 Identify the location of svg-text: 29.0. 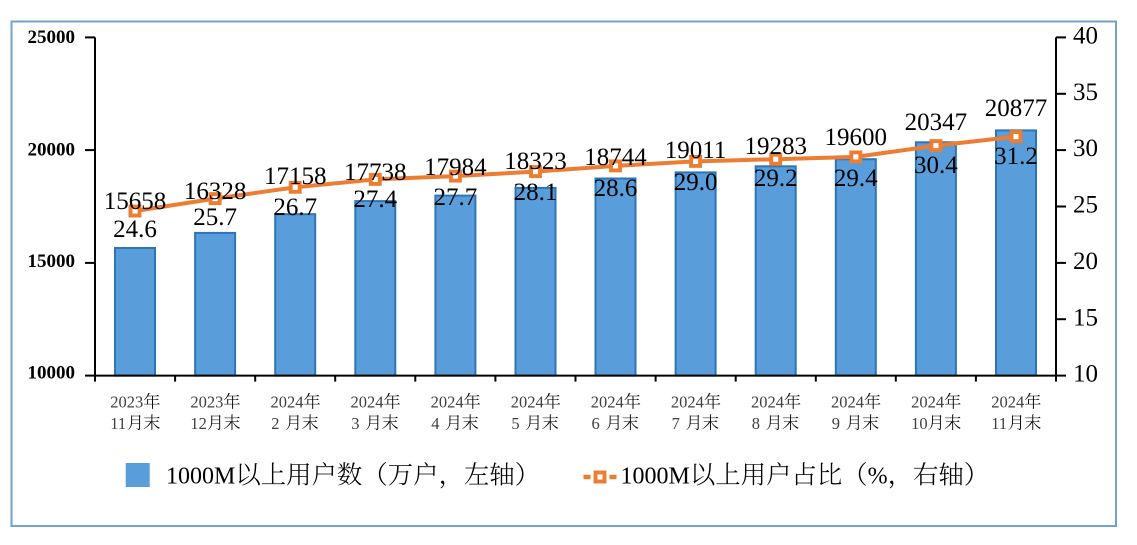
(696, 182).